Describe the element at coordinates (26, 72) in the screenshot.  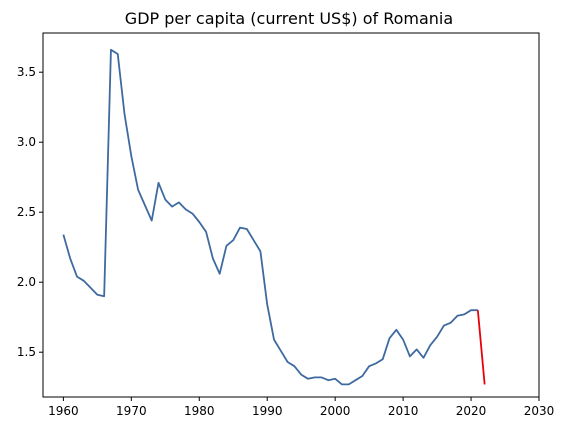
I see `y-tick-label: 3.5` at that location.